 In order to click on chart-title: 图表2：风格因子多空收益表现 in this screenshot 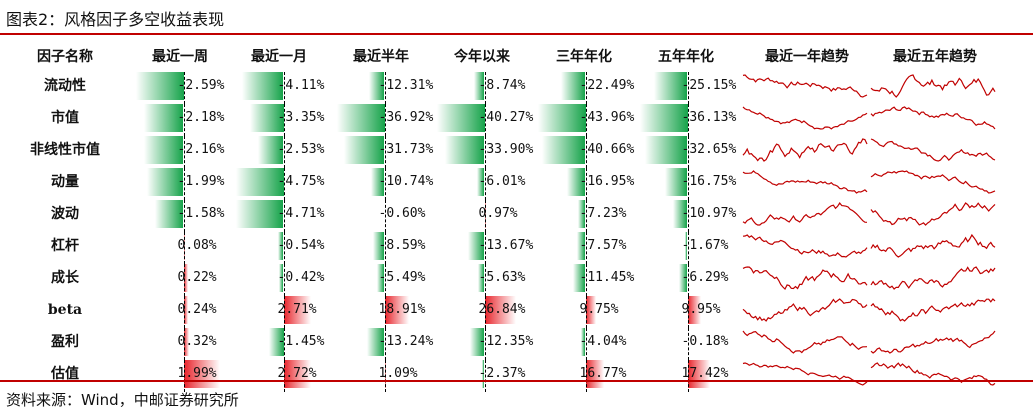, I will do `click(115, 18)`.